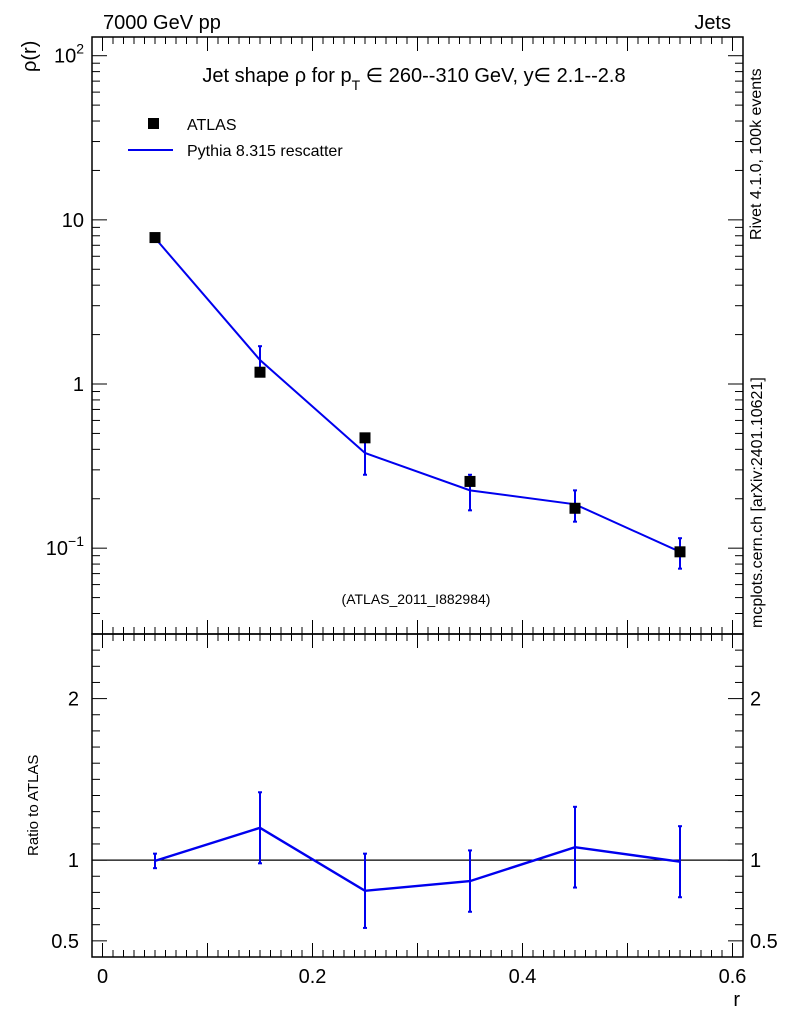 This screenshot has width=786, height=1024. What do you see at coordinates (69, 54) in the screenshot?
I see `y-tick-label: 10²` at bounding box center [69, 54].